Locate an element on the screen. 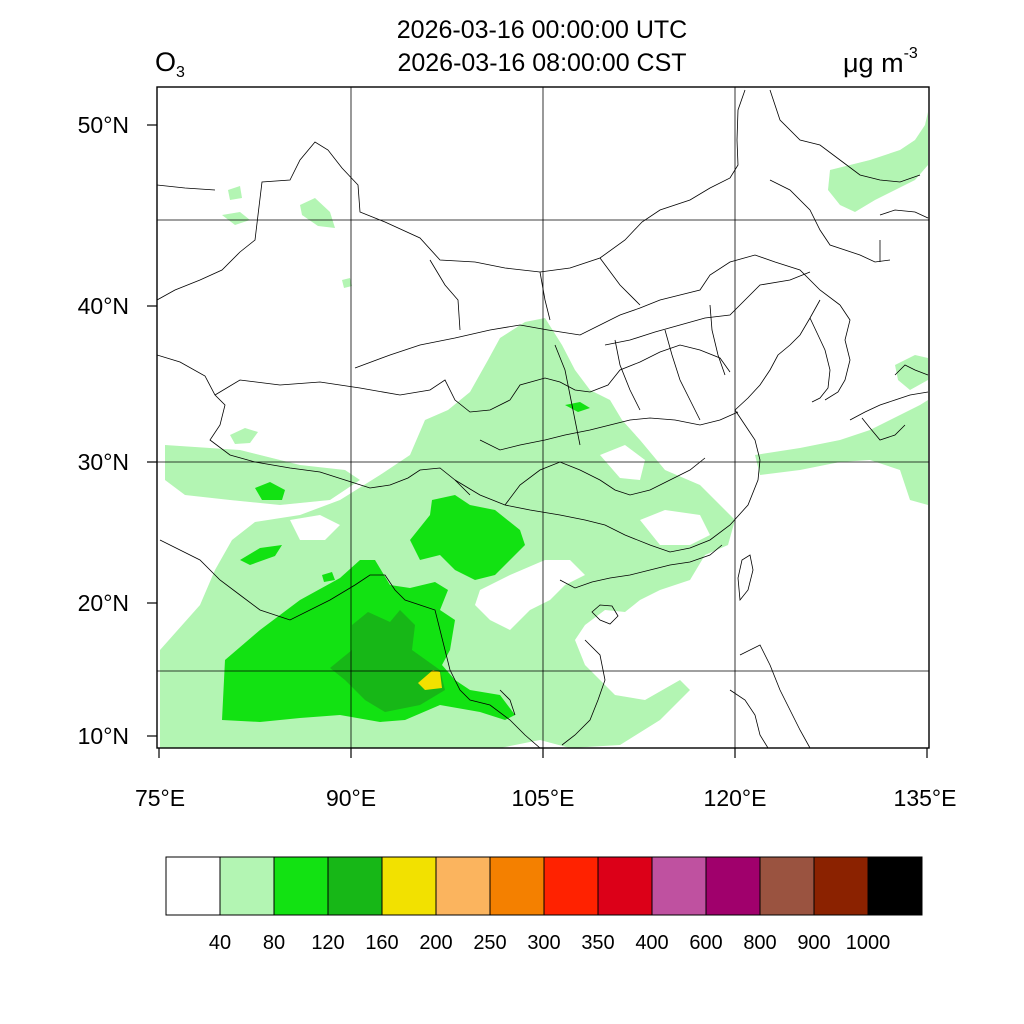  colorbar-label: 120 is located at coordinates (328, 943).